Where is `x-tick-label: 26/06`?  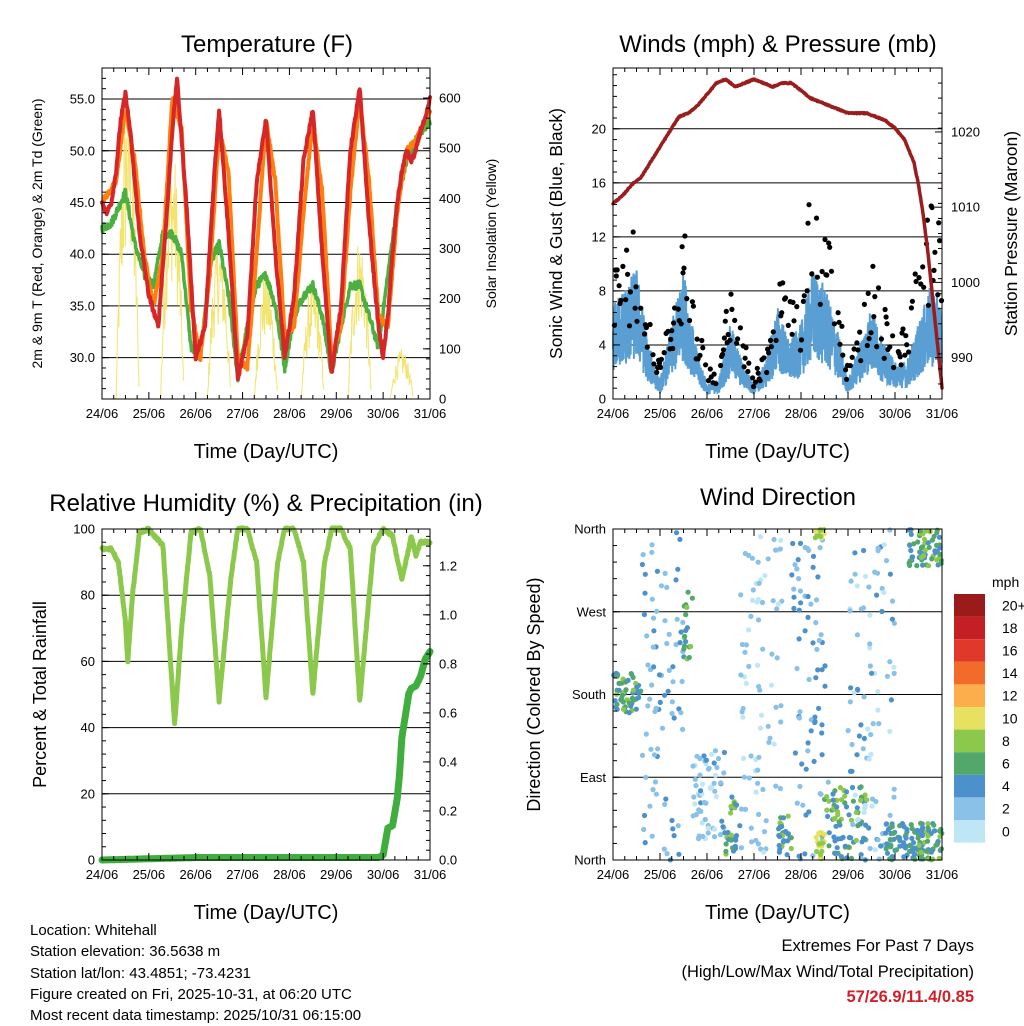 x-tick-label: 26/06 is located at coordinates (195, 874).